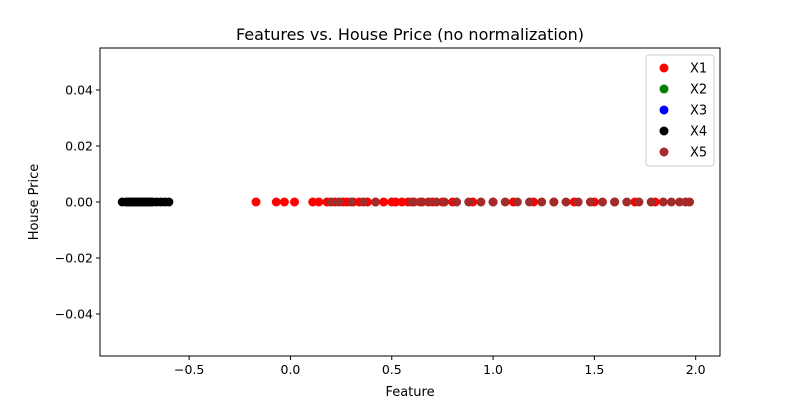 The width and height of the screenshot is (800, 400). Describe the element at coordinates (409, 392) in the screenshot. I see `x-axis-label: Feature` at that location.